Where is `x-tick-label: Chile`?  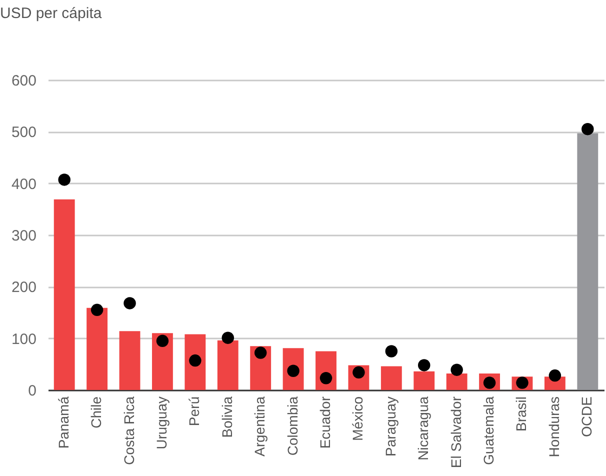 x-tick-label: Chile is located at coordinates (96, 412).